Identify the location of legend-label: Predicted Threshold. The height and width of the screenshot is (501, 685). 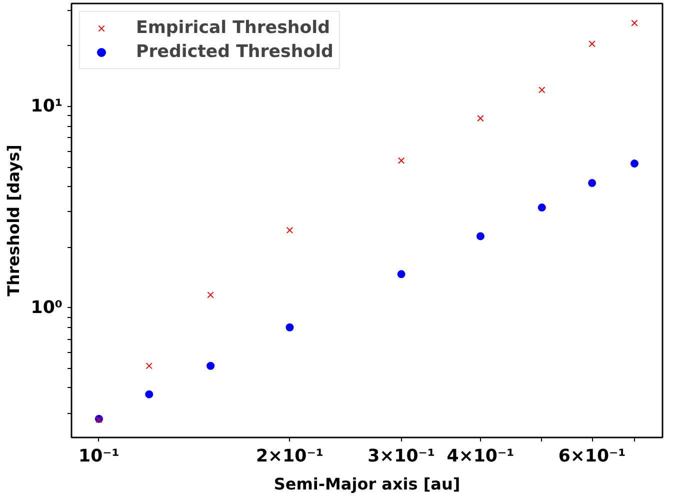
(235, 52).